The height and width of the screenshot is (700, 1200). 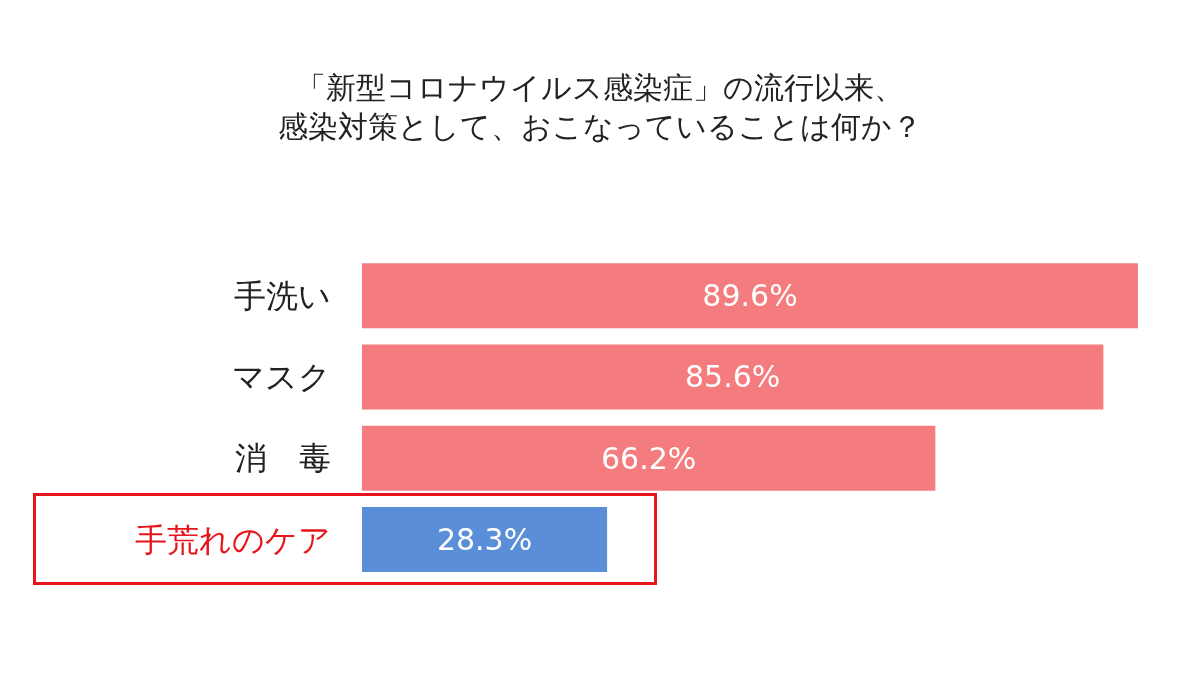 I want to click on y-tick-label: 手洗い, so click(x=282, y=295).